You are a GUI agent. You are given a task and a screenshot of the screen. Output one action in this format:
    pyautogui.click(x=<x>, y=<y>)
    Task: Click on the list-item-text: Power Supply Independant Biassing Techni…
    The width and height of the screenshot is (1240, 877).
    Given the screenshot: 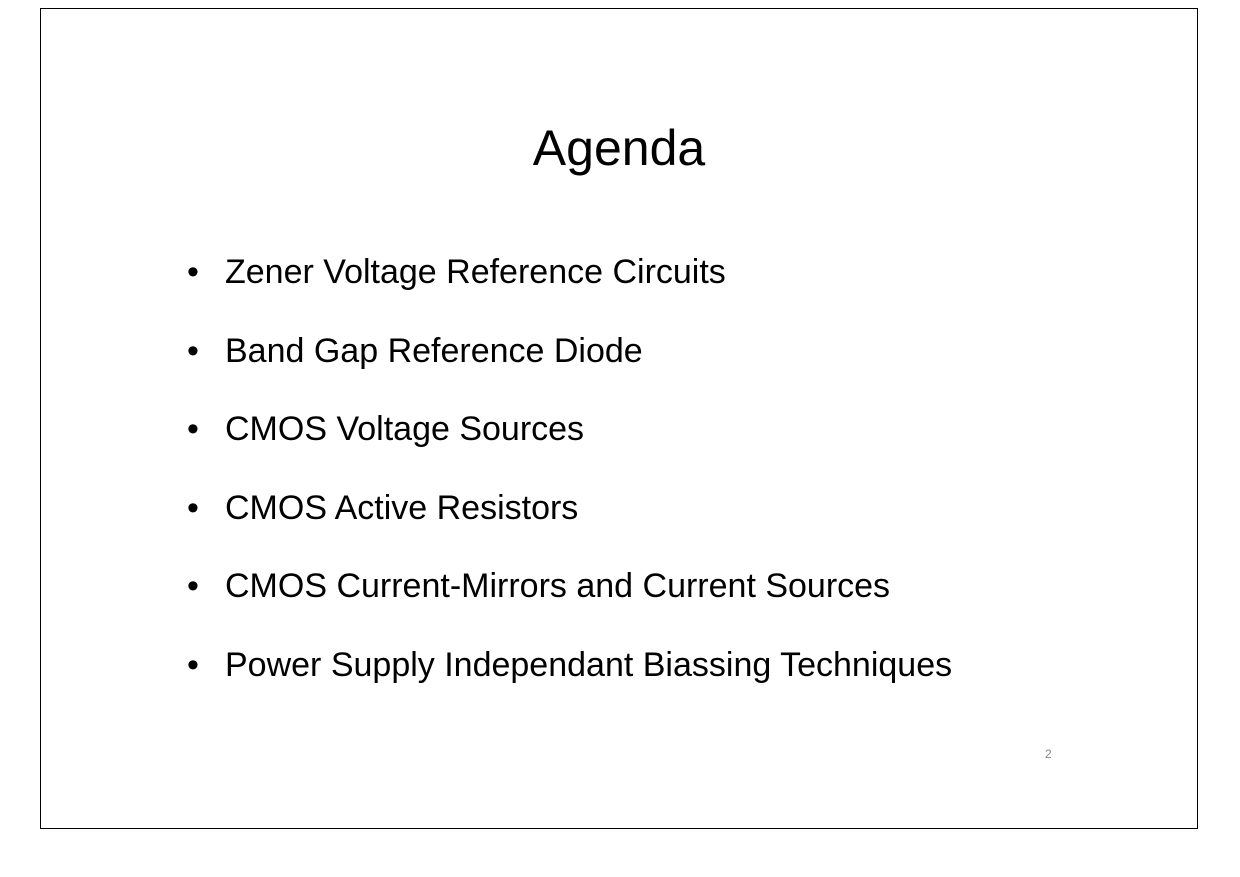 What is the action you would take?
    pyautogui.click(x=589, y=664)
    